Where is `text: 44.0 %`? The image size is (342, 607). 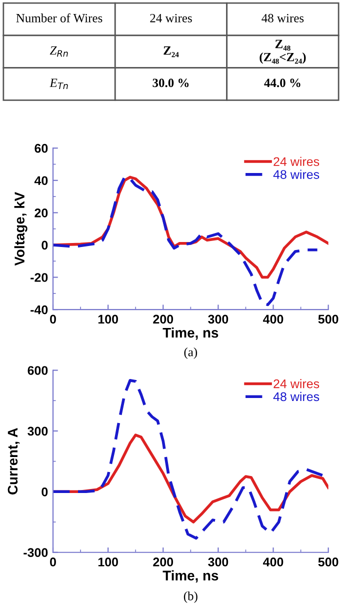
text: 44.0 % is located at coordinates (282, 83).